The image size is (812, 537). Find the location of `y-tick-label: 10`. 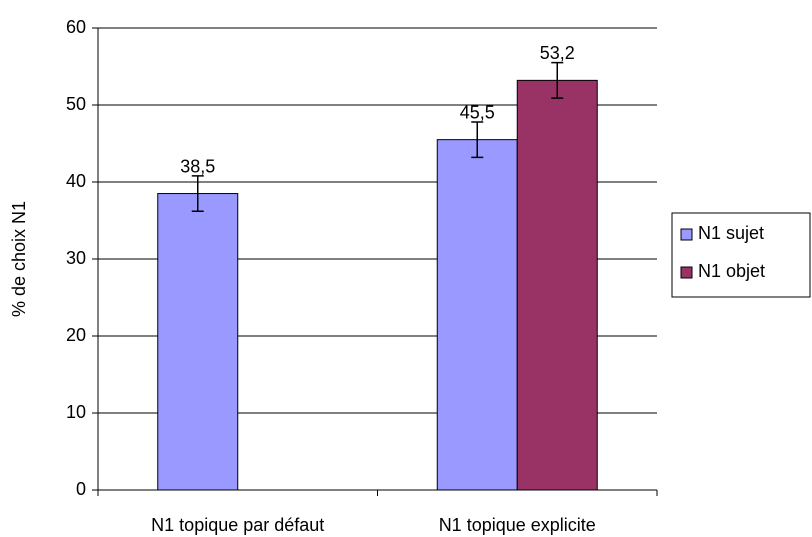

y-tick-label: 10 is located at coordinates (76, 412).